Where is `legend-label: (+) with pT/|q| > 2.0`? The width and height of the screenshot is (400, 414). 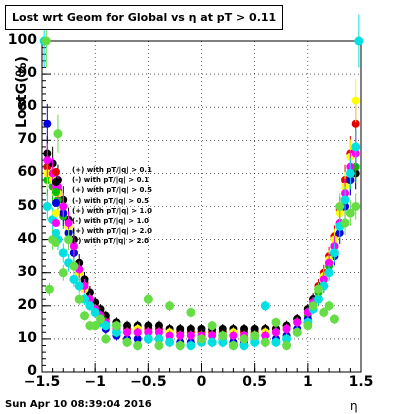 legend-label: (+) with pT/|q| > 2.0 is located at coordinates (112, 231).